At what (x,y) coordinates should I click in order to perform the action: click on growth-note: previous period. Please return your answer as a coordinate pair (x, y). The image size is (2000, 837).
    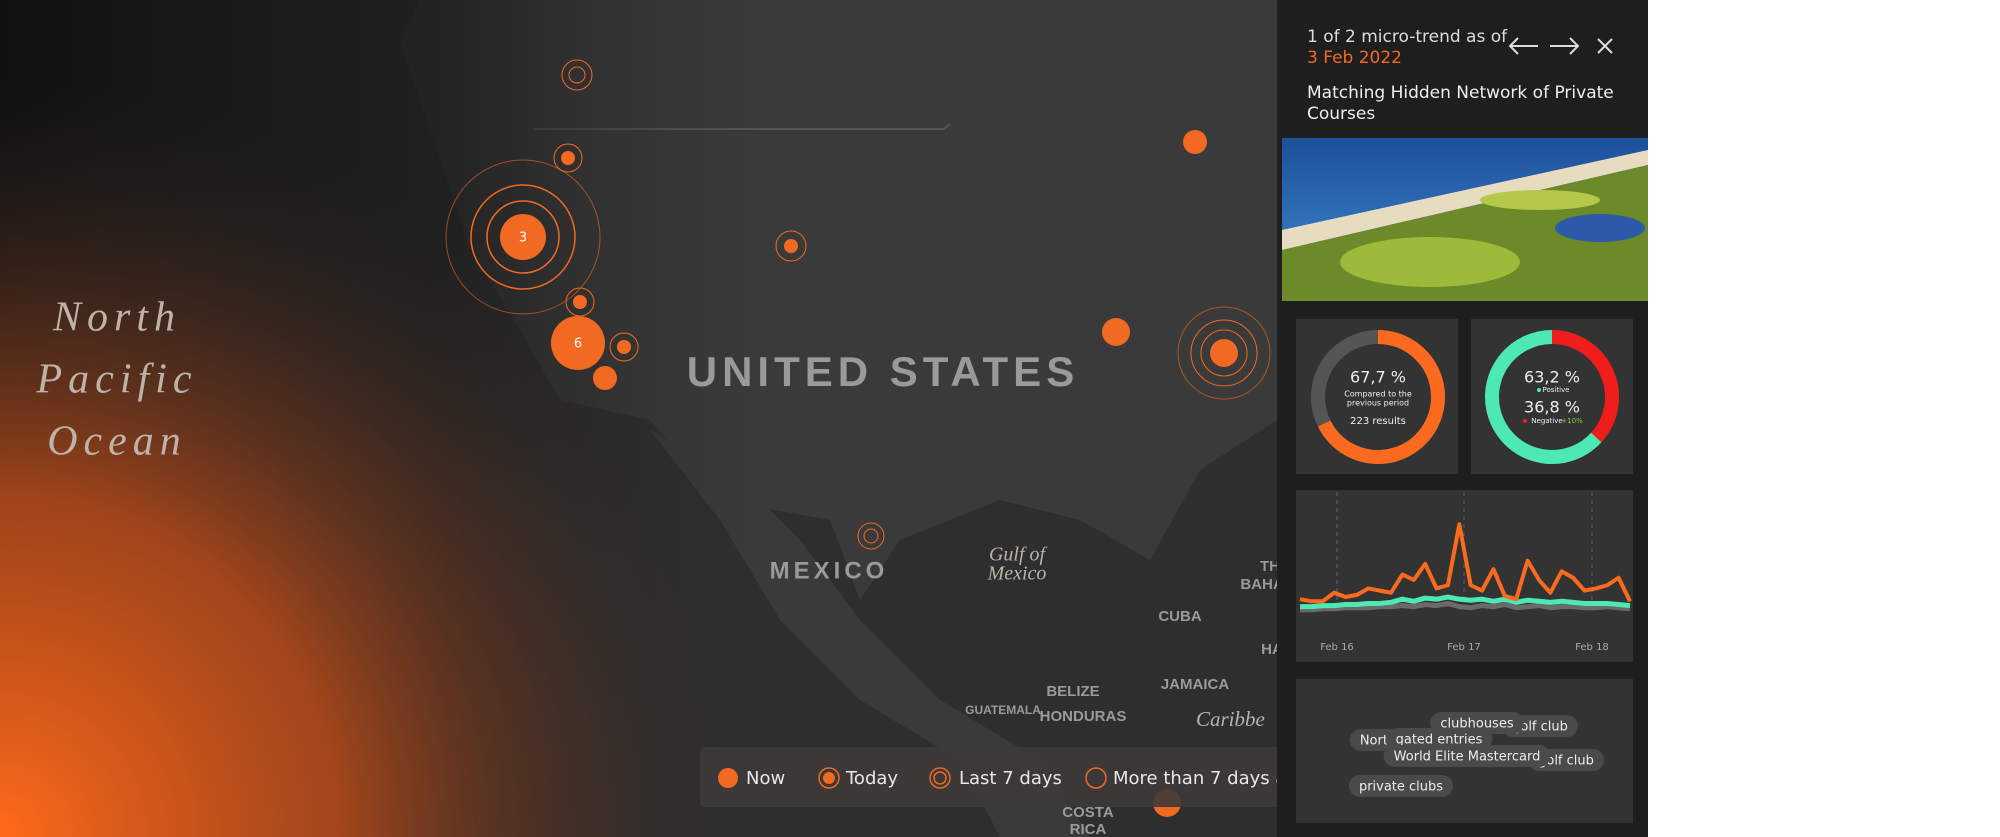
    Looking at the image, I should click on (1378, 403).